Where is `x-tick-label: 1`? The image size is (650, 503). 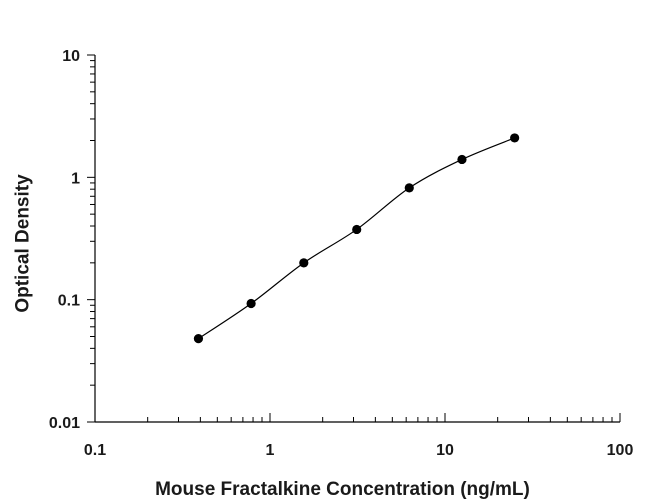
x-tick-label: 1 is located at coordinates (270, 450).